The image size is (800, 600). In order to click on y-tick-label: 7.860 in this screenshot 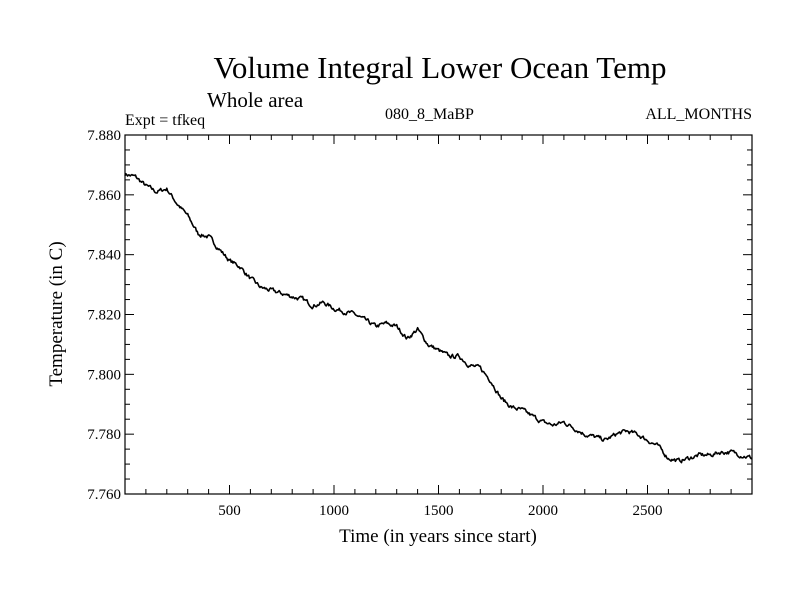, I will do `click(104, 196)`.